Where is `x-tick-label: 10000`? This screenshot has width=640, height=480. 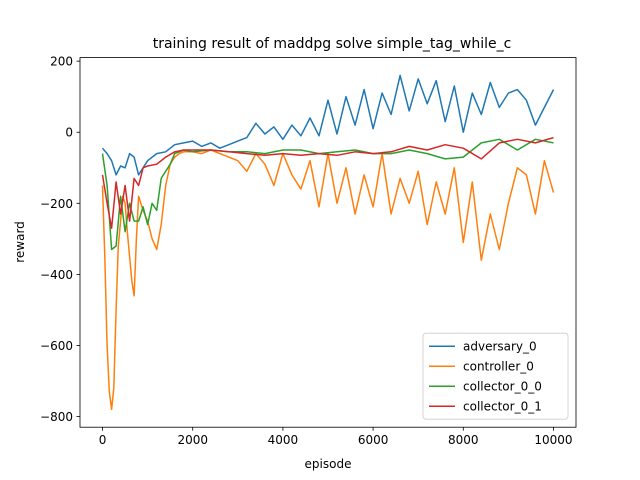 x-tick-label: 10000 is located at coordinates (553, 440).